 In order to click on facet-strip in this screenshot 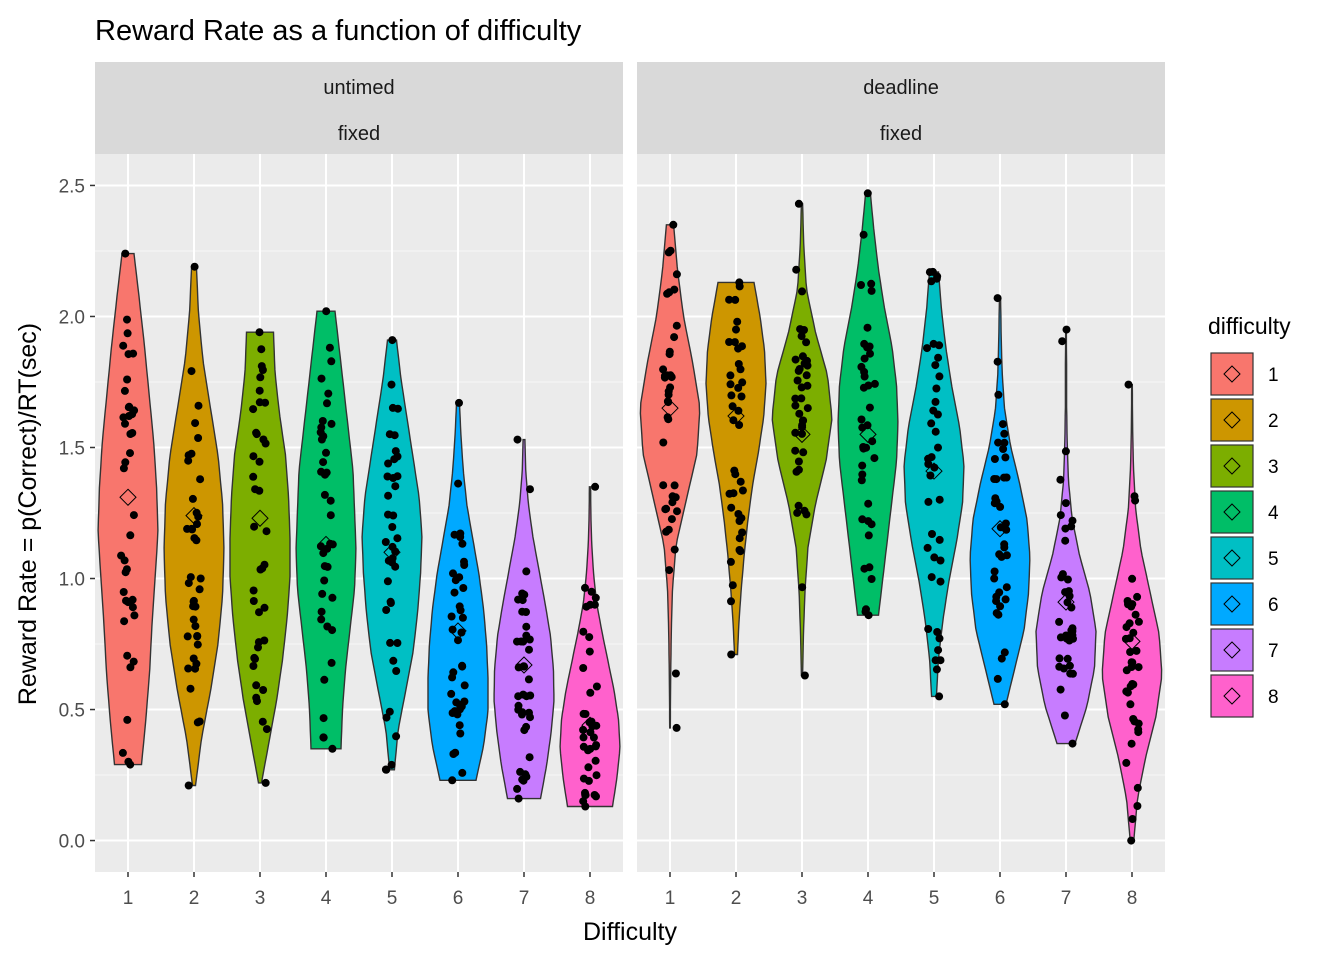, I will do `click(359, 108)`.